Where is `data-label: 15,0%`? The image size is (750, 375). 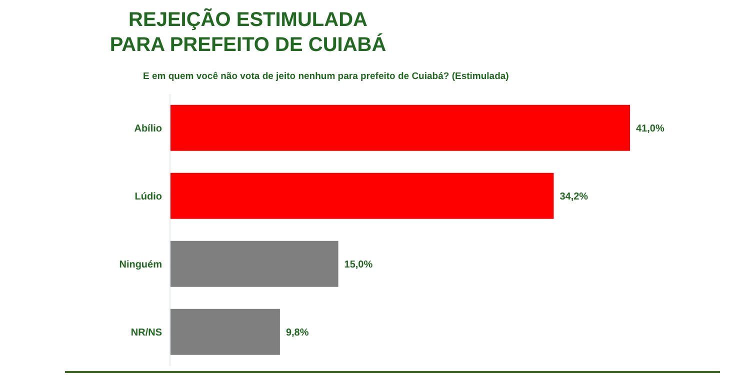 data-label: 15,0% is located at coordinates (358, 264).